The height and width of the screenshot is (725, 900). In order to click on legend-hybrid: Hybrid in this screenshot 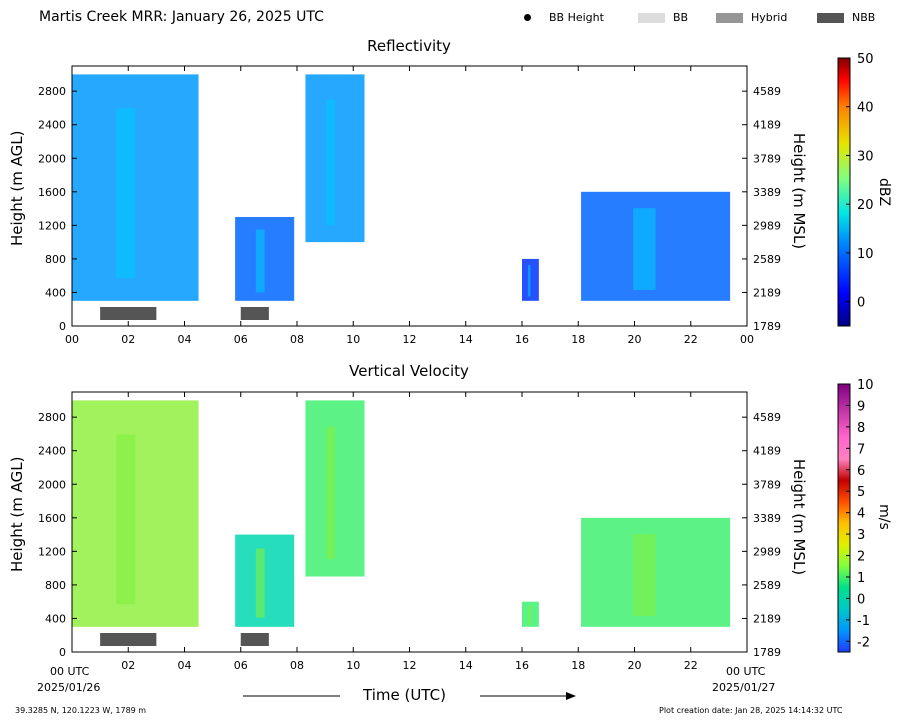, I will do `click(751, 17)`.